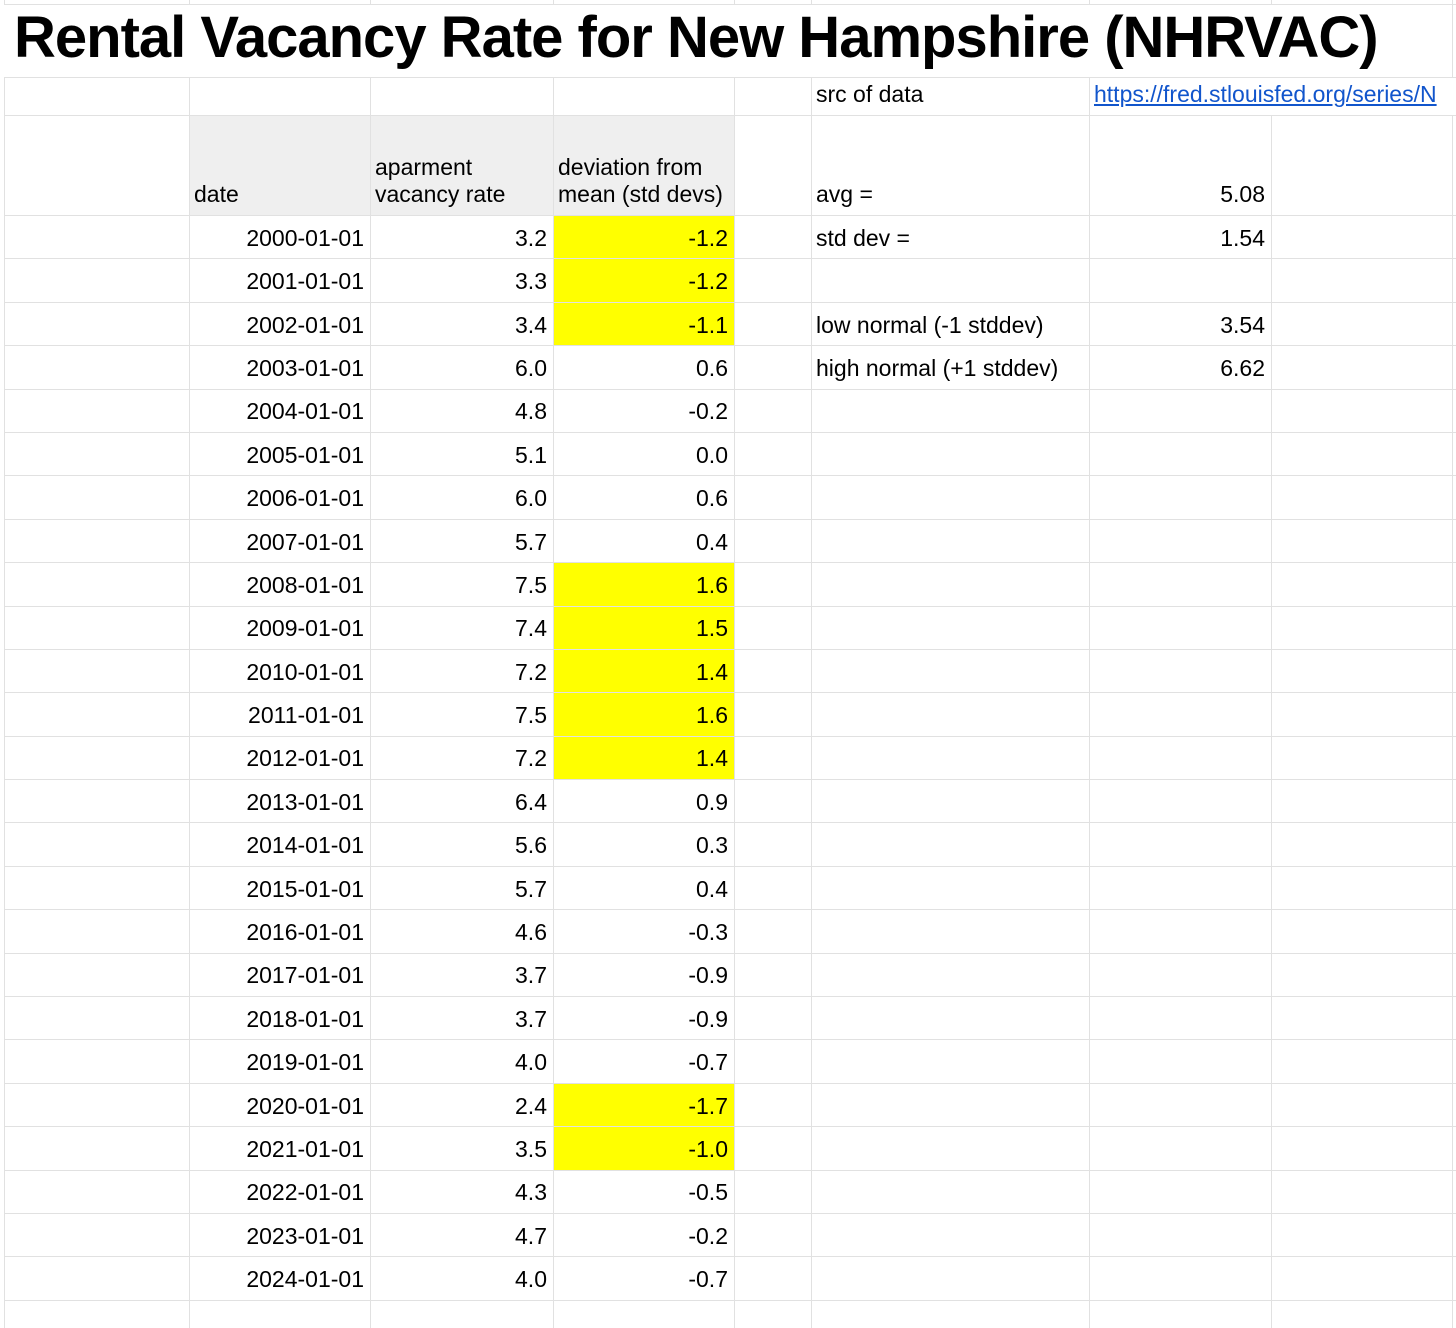 Image resolution: width=1456 pixels, height=1328 pixels. I want to click on date-cell: 2012-01-01, so click(280, 758).